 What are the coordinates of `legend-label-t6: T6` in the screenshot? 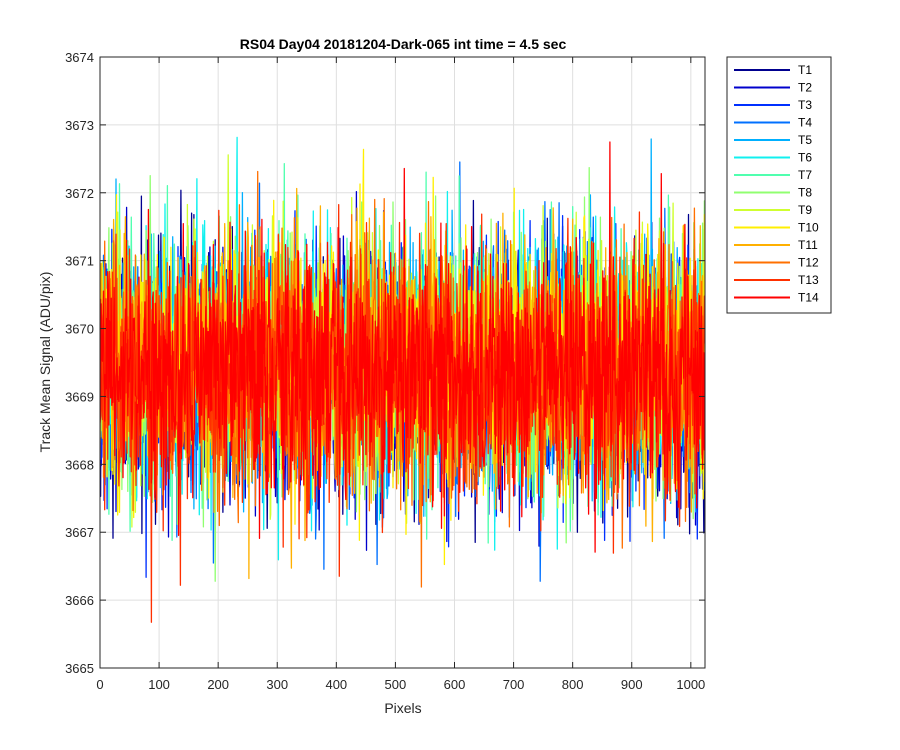 It's located at (805, 158).